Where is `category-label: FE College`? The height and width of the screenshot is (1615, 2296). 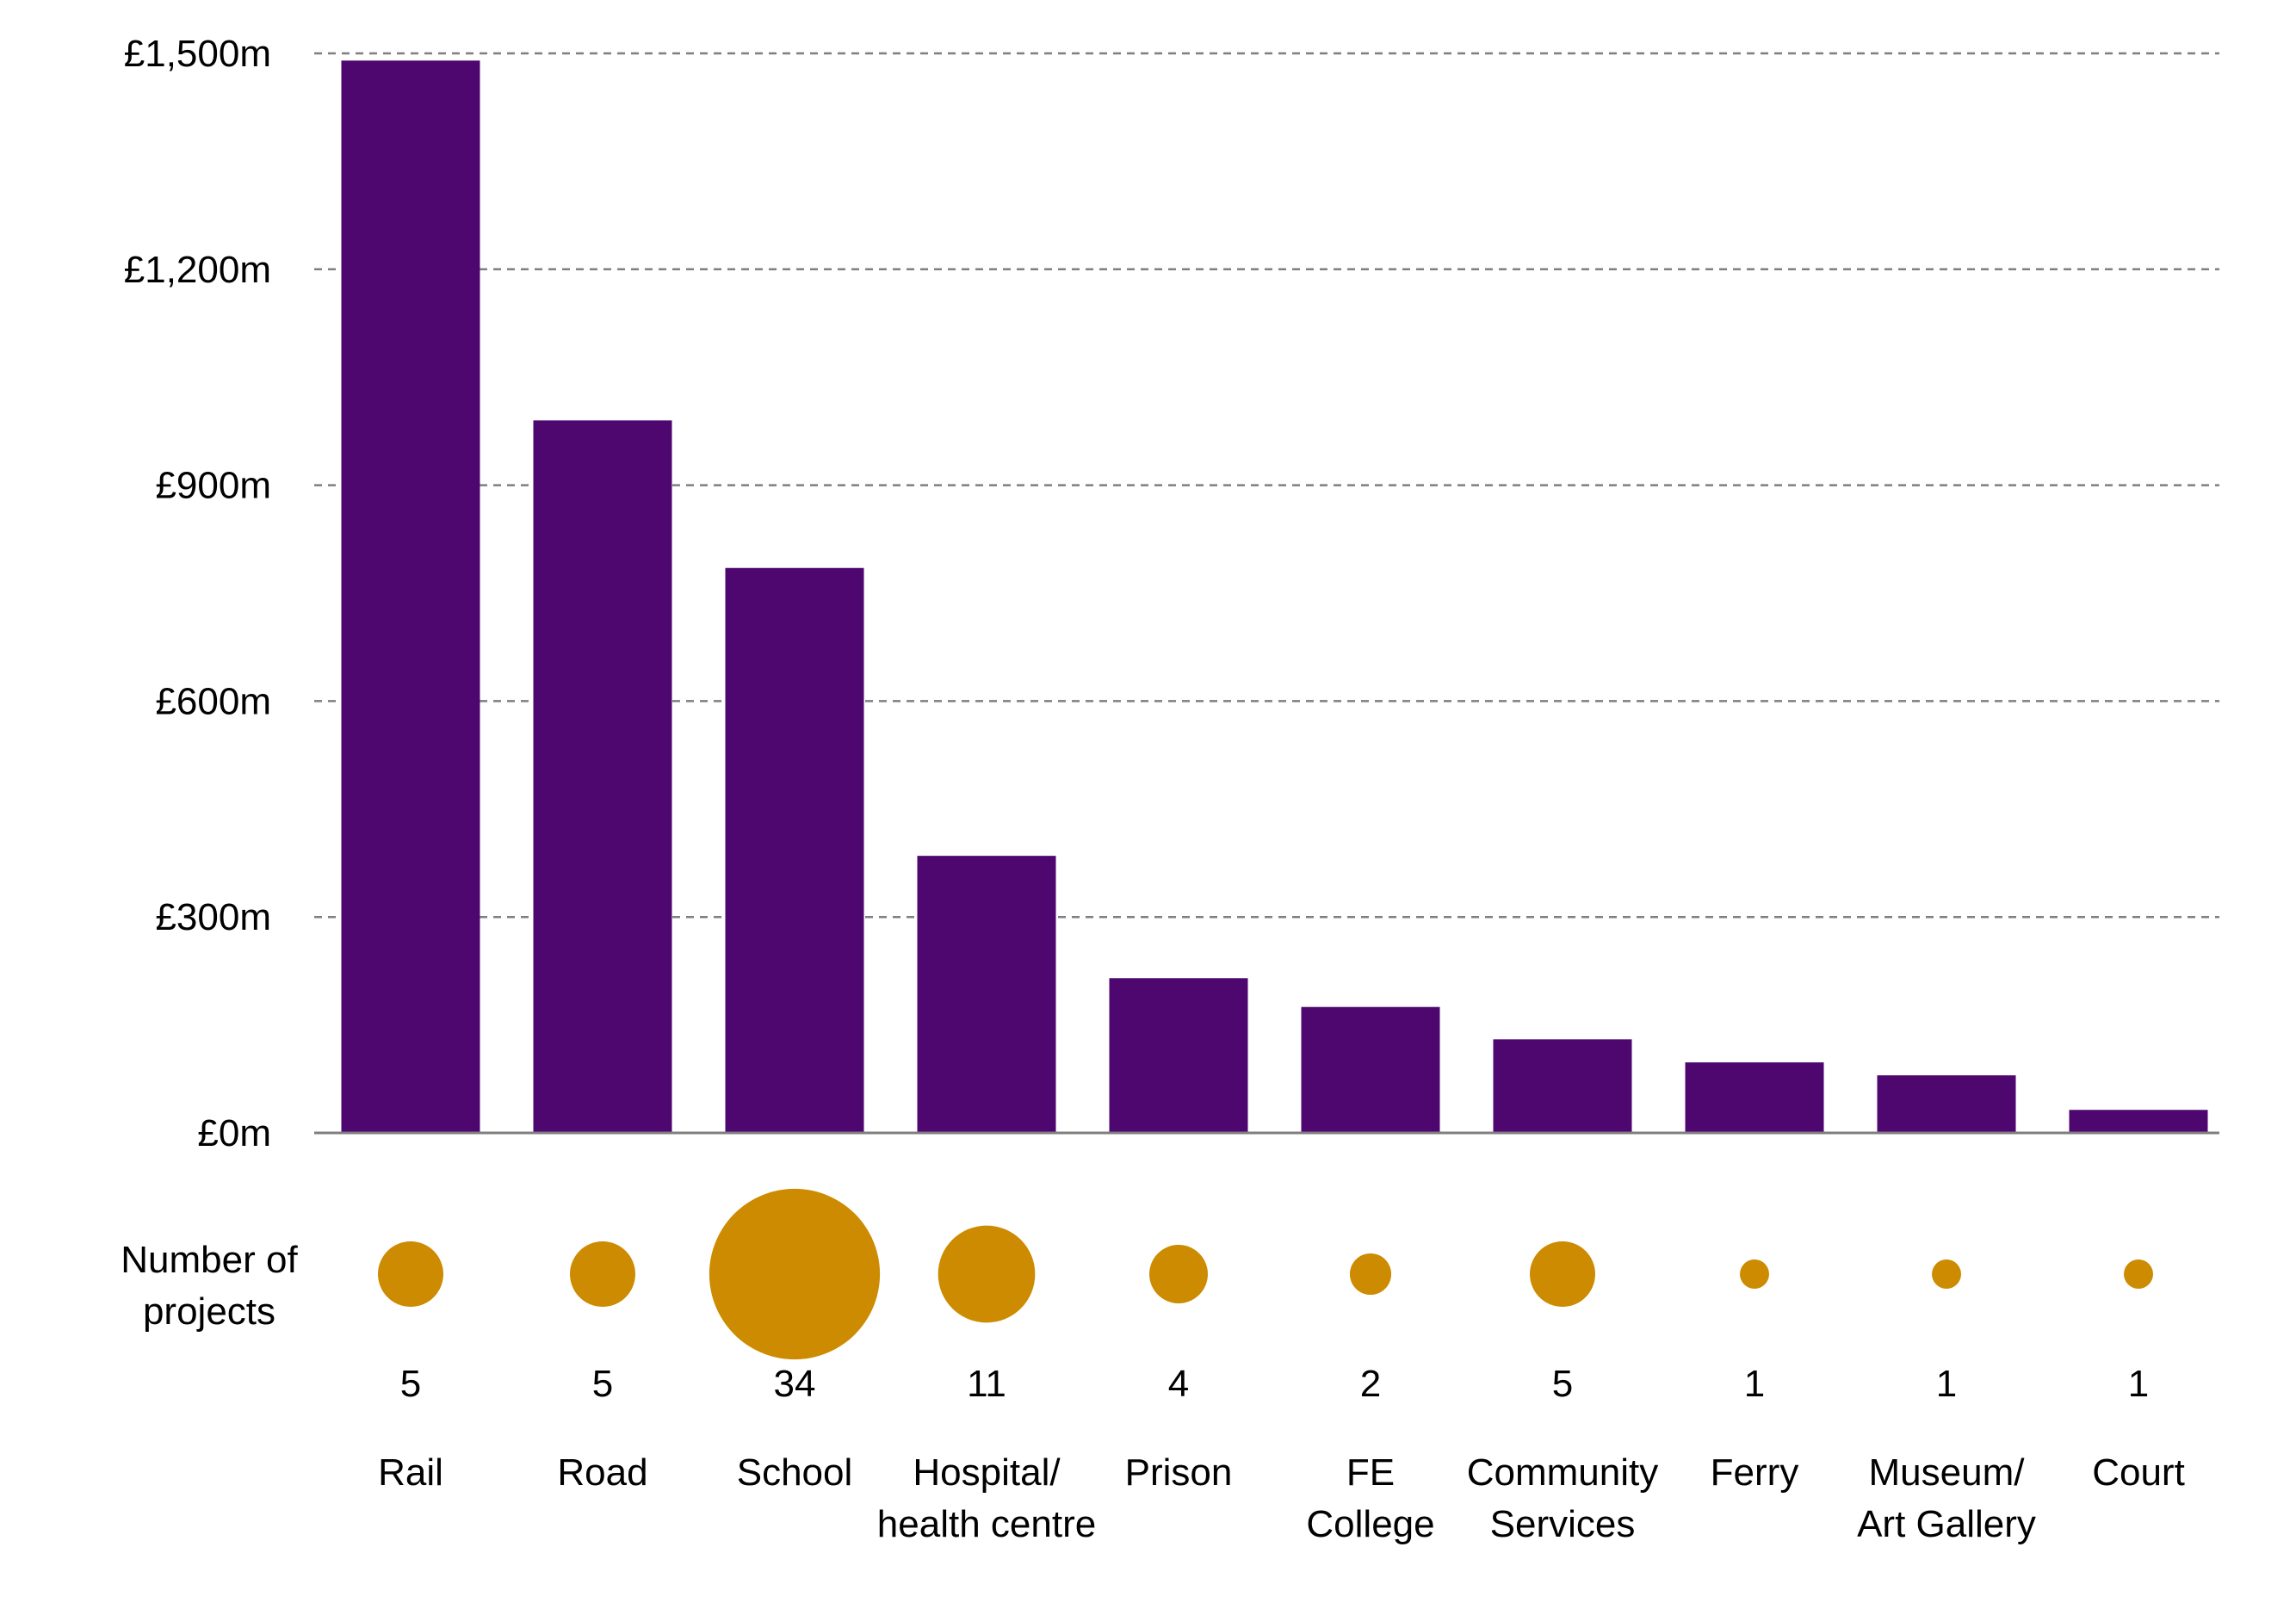
category-label: FE College is located at coordinates (1370, 1498).